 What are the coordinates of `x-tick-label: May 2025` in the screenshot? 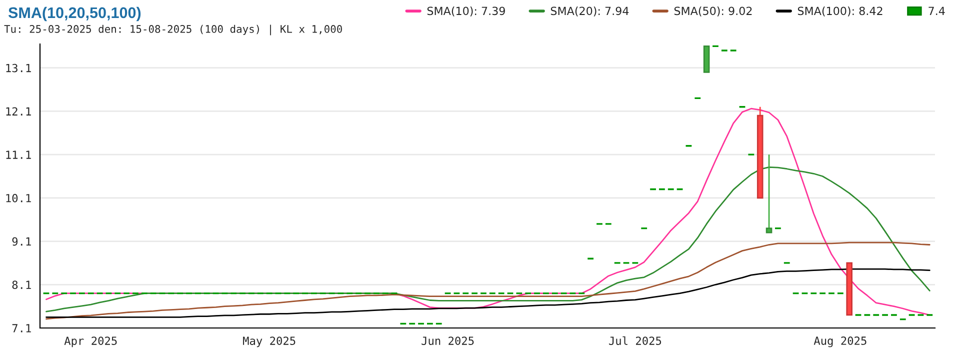 It's located at (269, 342).